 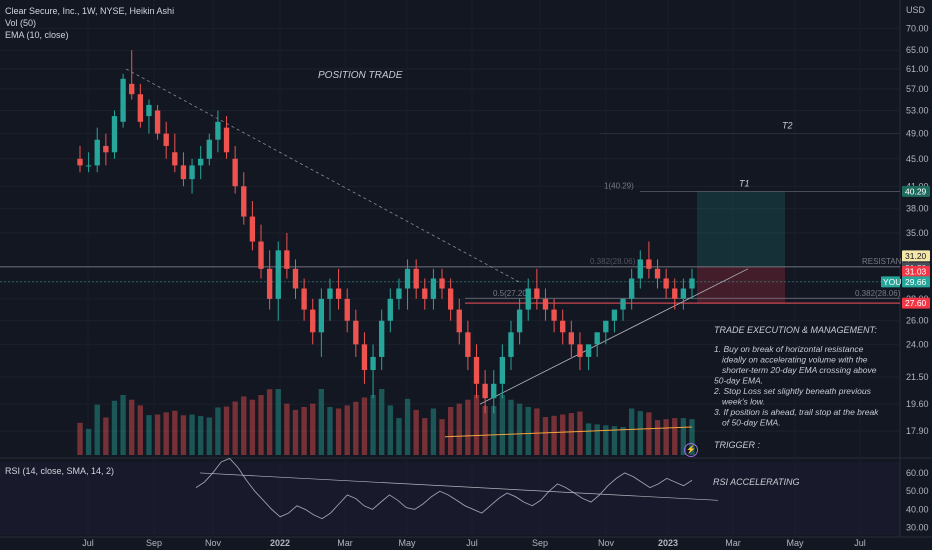 What do you see at coordinates (213, 543) in the screenshot?
I see `time-tick-label: Nov` at bounding box center [213, 543].